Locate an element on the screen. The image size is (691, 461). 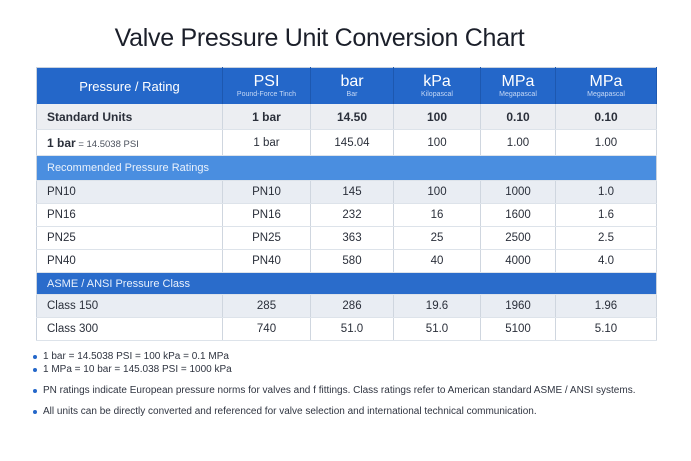
header-kpa: kPa Kilopascal is located at coordinates (437, 85).